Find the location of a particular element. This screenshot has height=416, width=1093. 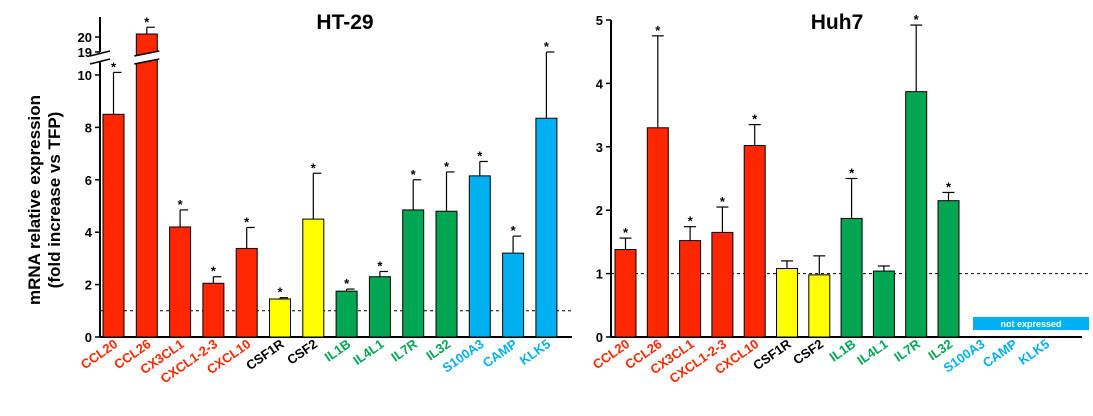

chart-title-ht29: HT-29 is located at coordinates (344, 22).